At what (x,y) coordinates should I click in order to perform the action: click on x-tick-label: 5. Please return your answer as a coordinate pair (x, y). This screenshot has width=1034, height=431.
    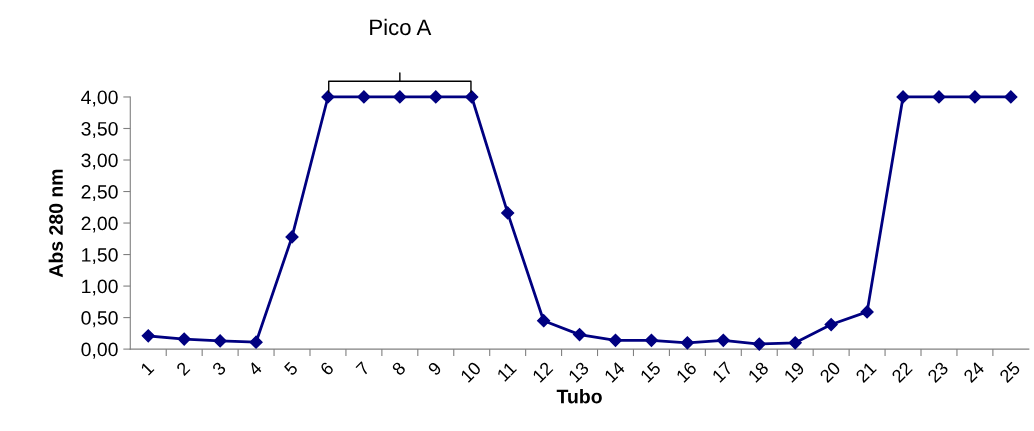
    Looking at the image, I should click on (291, 369).